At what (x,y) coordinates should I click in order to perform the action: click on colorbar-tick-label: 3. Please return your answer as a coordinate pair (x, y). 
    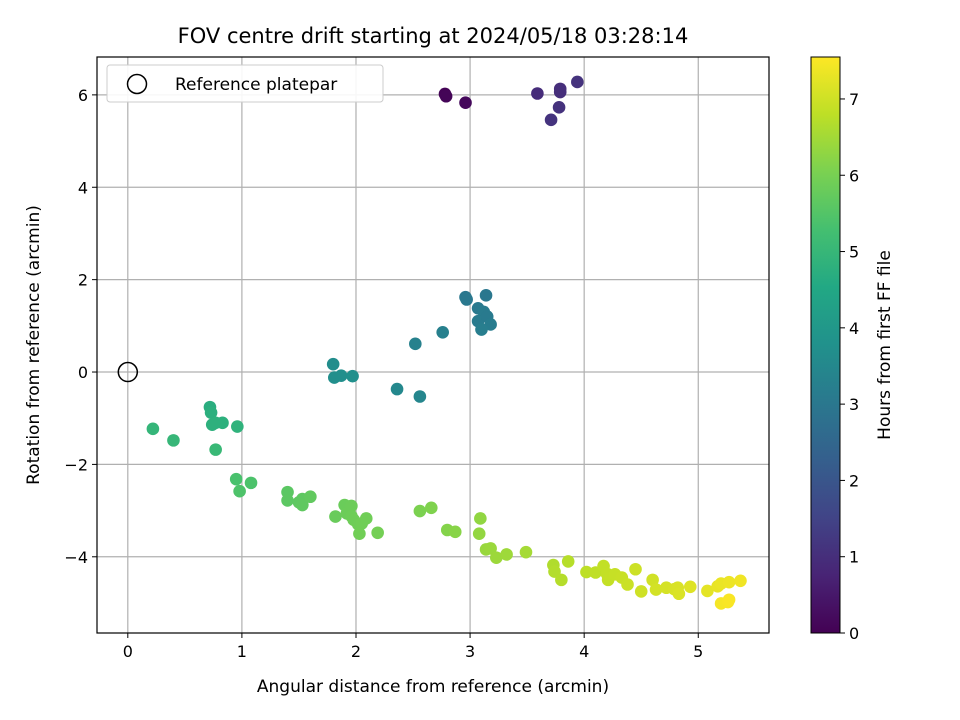
    Looking at the image, I should click on (854, 404).